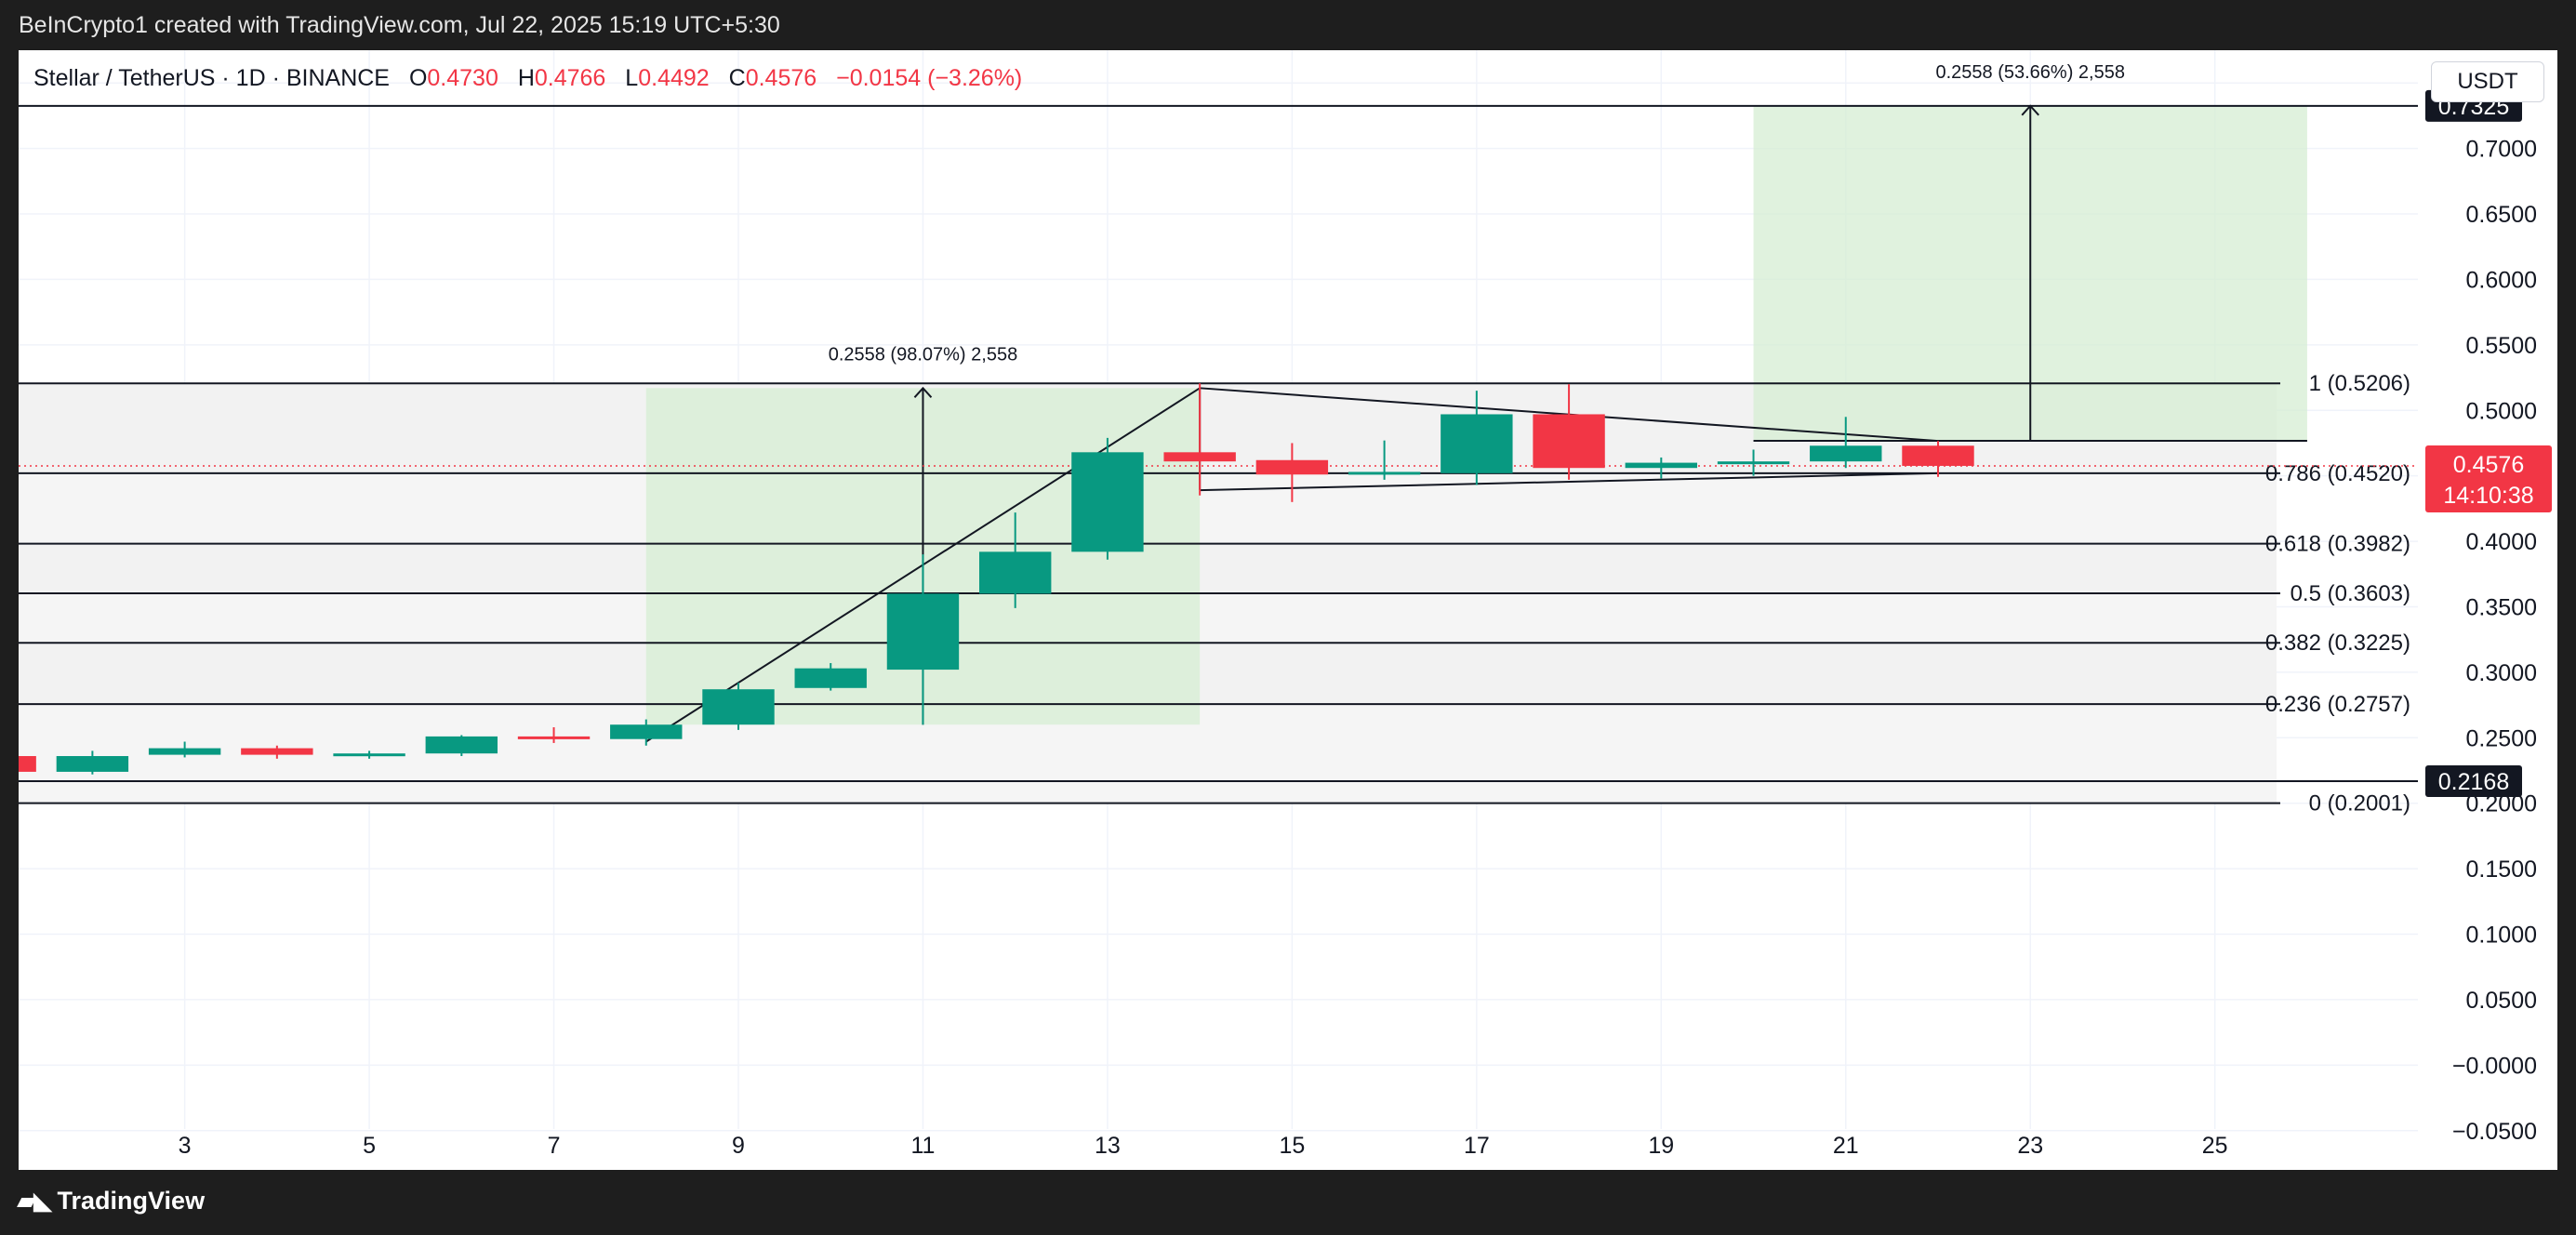  I want to click on x-axis-tick-label: 23, so click(2030, 1146).